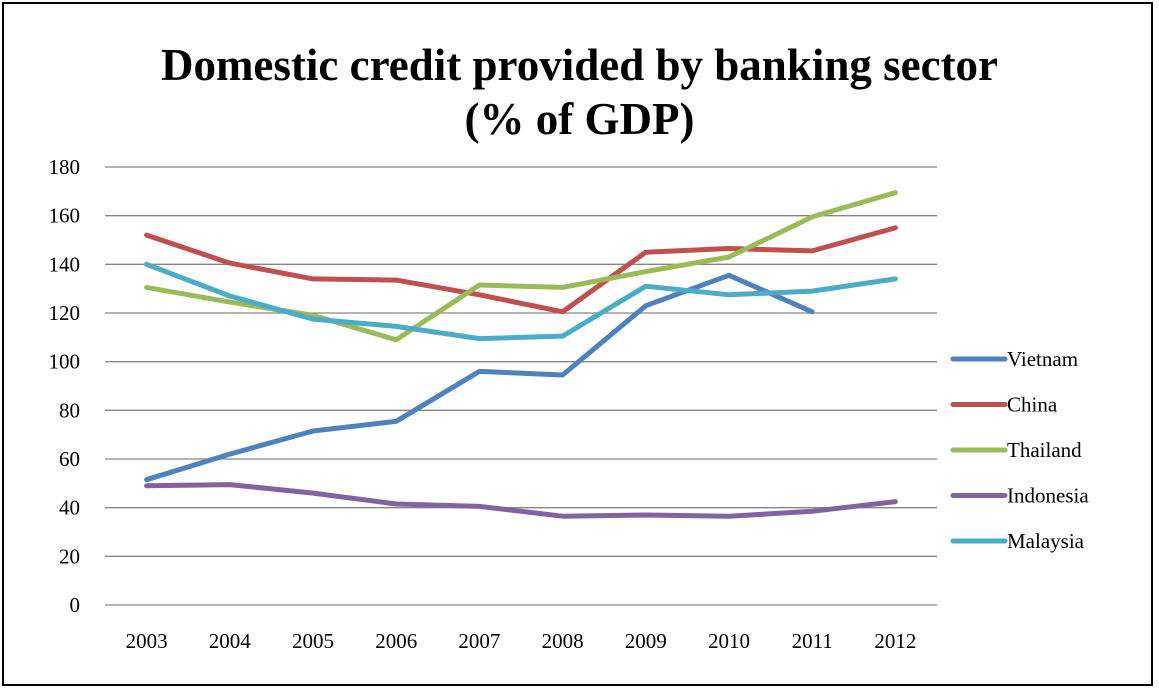 Image resolution: width=1159 pixels, height=688 pixels. I want to click on series-line-china, so click(521, 270).